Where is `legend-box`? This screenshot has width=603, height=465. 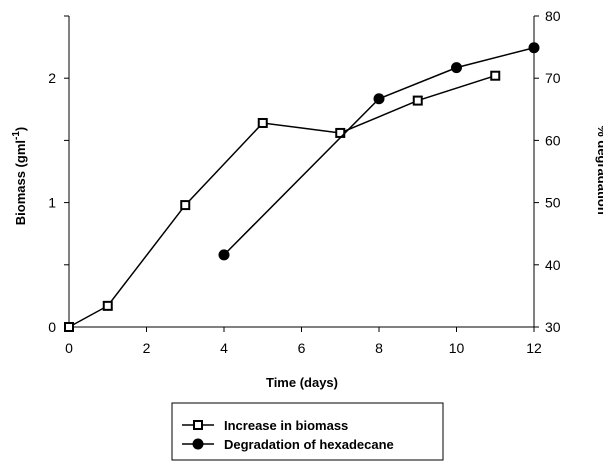
legend-box is located at coordinates (307, 431).